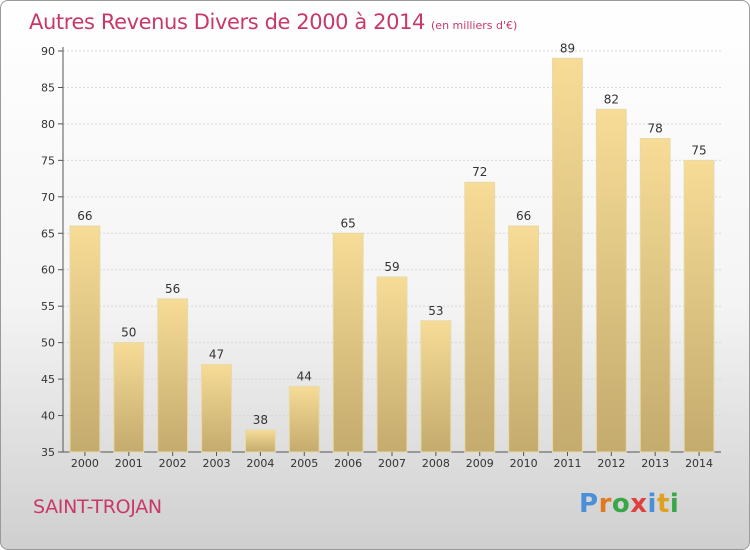 The image size is (750, 550). I want to click on y-tick-label: 85, so click(48, 87).